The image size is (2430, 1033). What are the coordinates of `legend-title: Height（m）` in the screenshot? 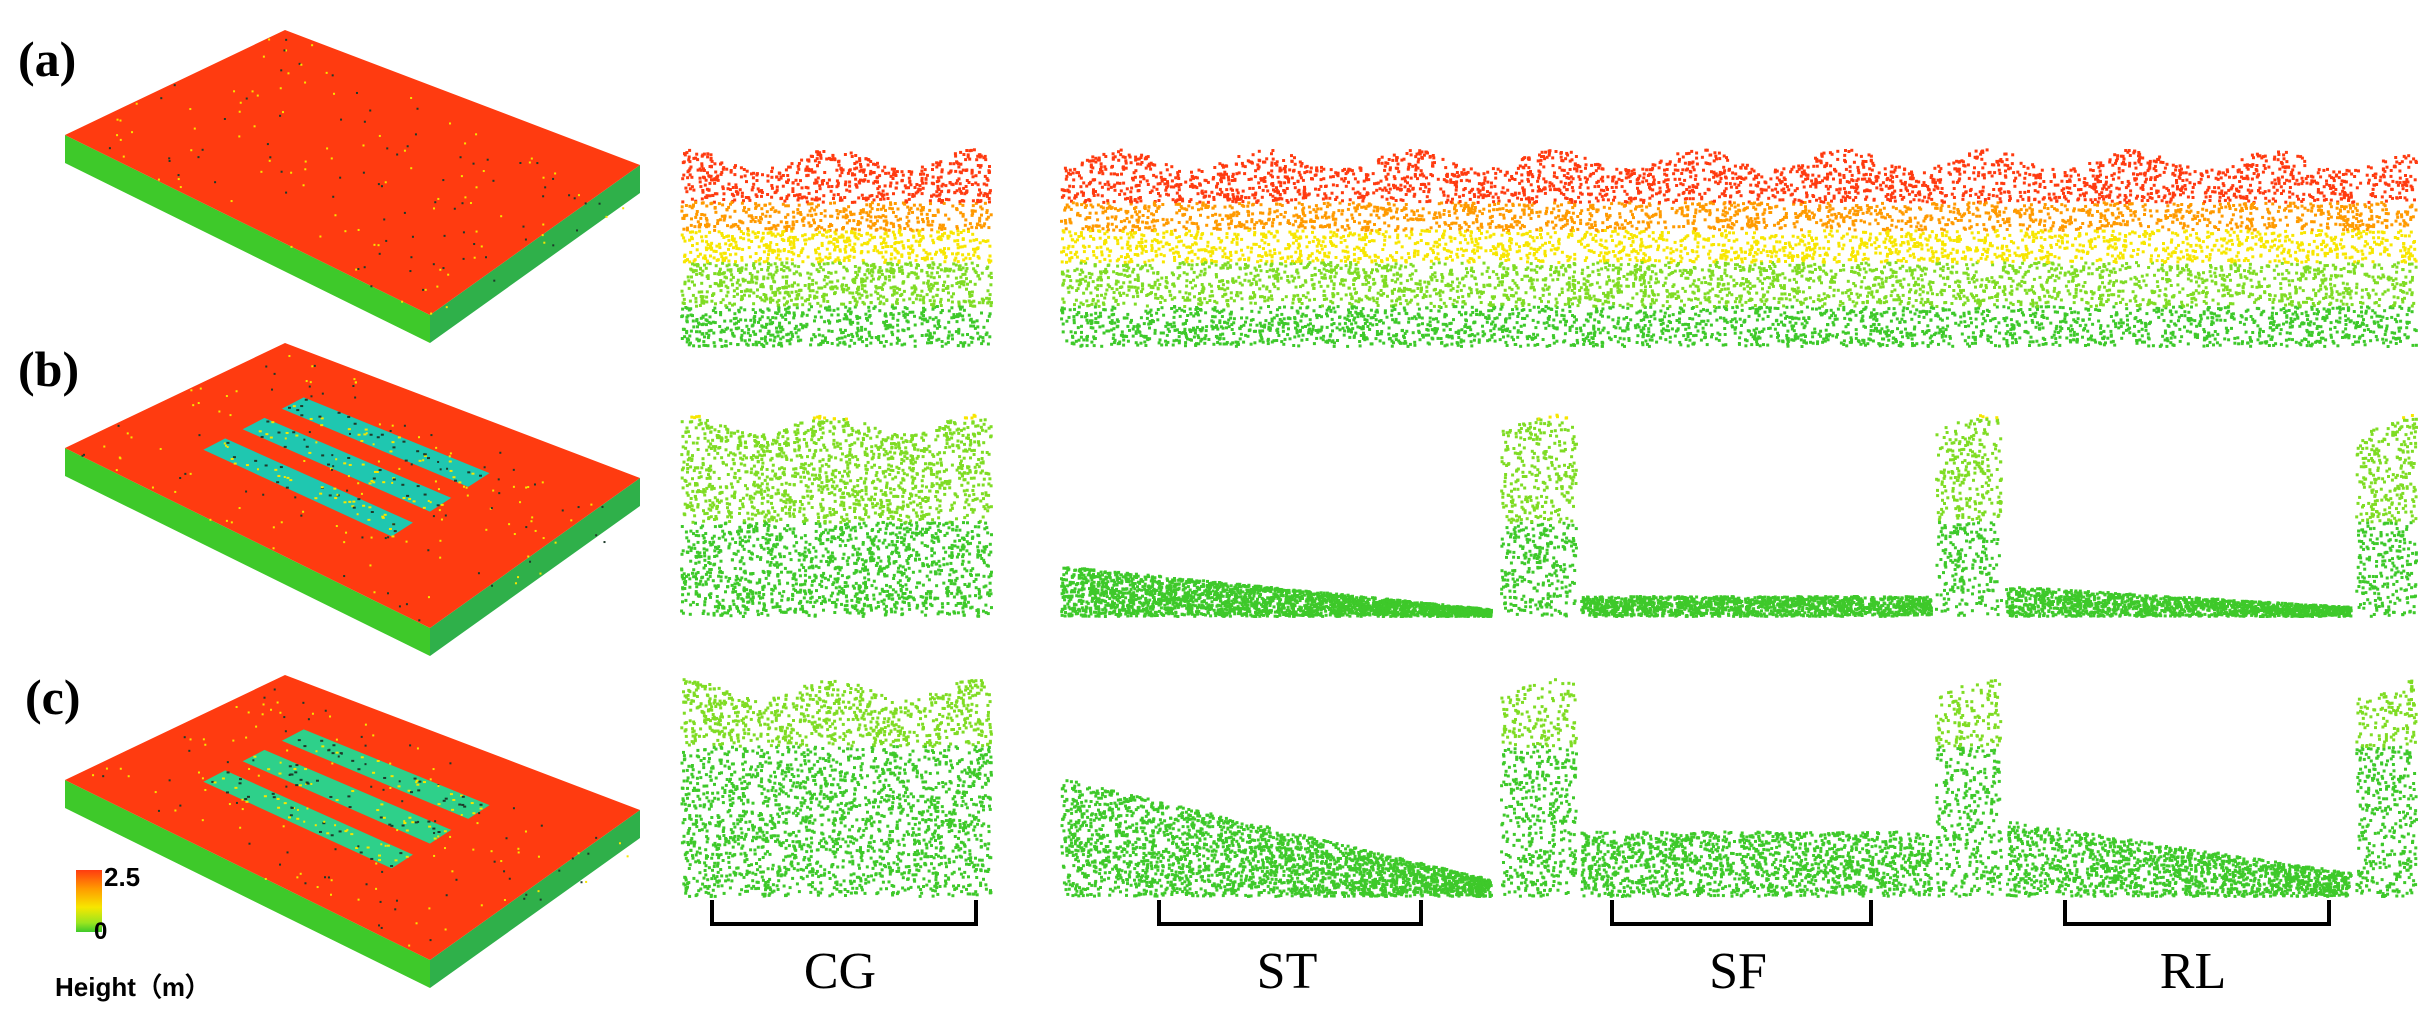 It's located at (133, 985).